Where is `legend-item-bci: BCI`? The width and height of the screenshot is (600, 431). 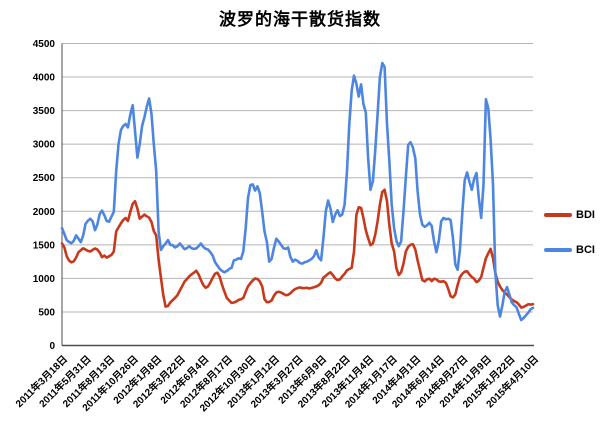 legend-item-bci: BCI is located at coordinates (569, 250).